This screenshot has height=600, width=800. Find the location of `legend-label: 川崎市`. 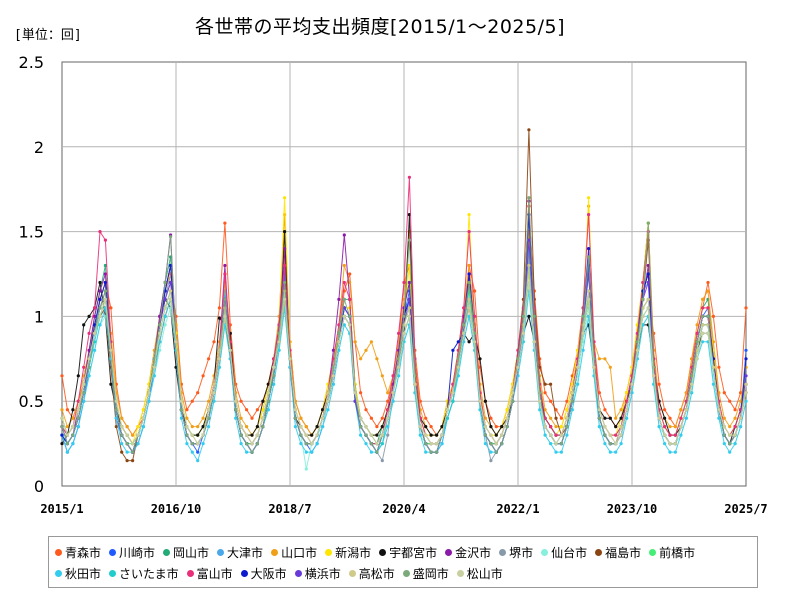

legend-label: 川崎市 is located at coordinates (137, 553).